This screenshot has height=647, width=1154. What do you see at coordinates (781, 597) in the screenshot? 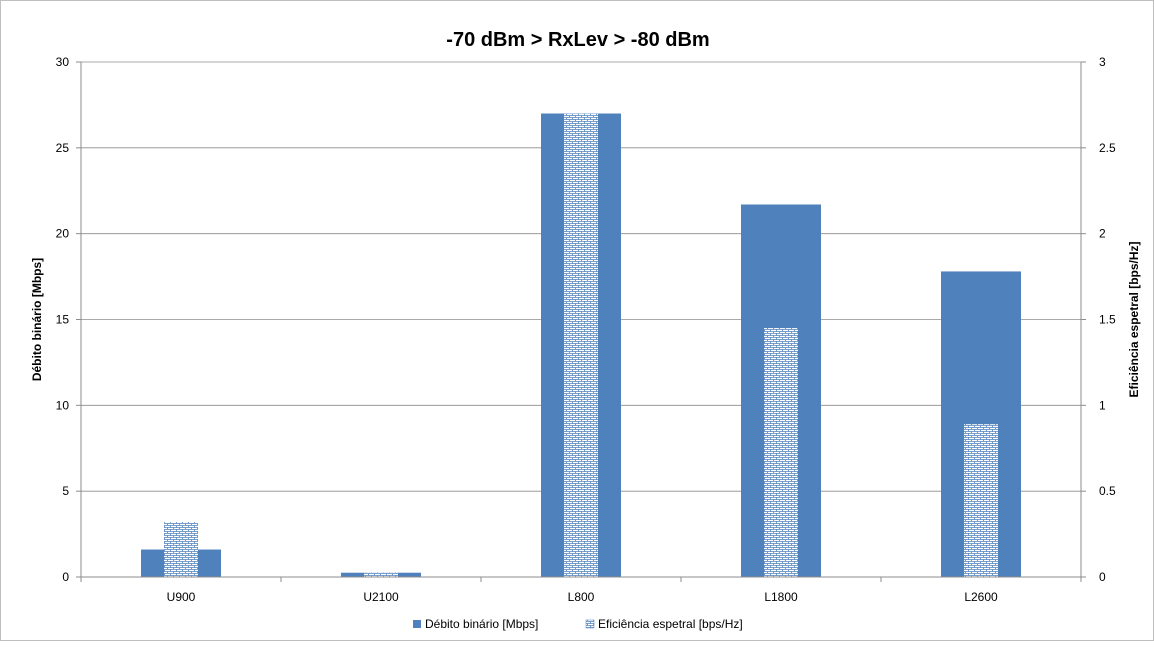
I see `x-tick-label: L1800` at bounding box center [781, 597].